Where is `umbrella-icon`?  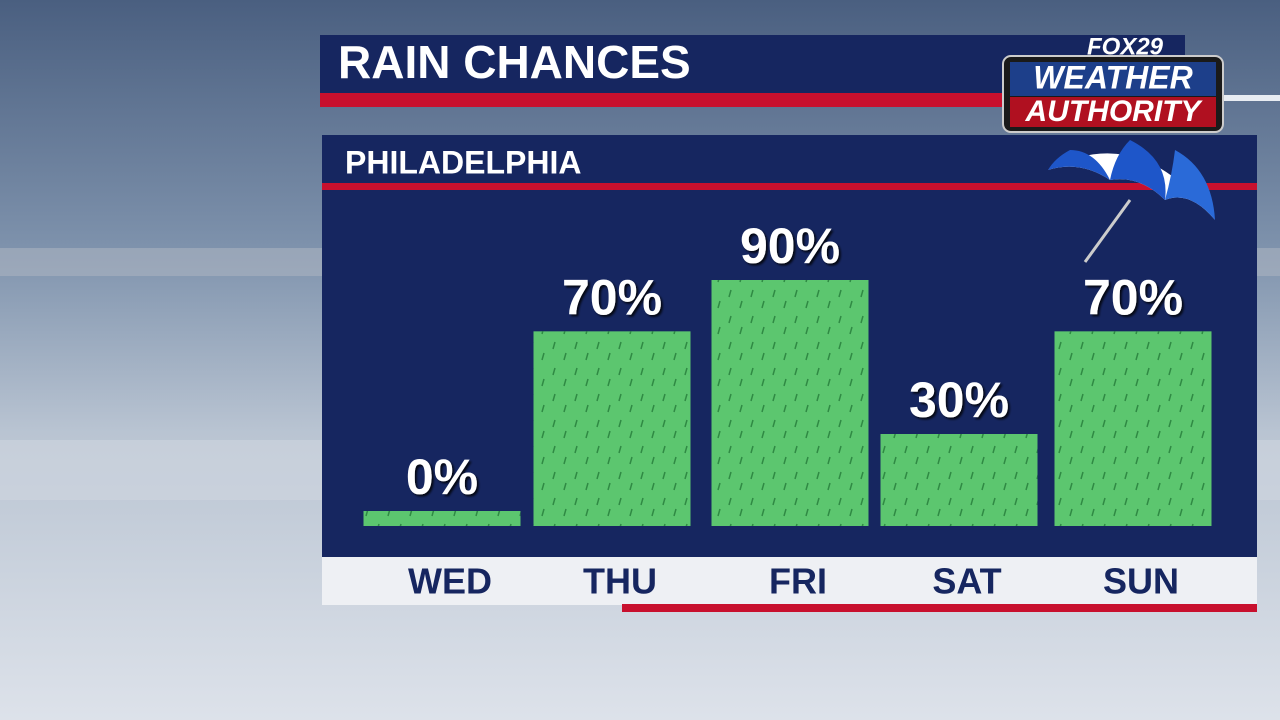 umbrella-icon is located at coordinates (1131, 201).